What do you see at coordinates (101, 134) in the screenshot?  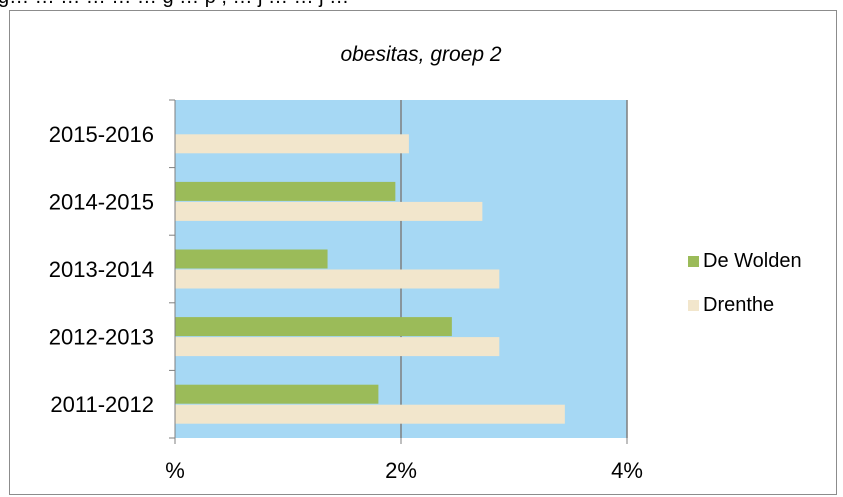 I see `y-axis-label-2015-2016: 2015-2016` at bounding box center [101, 134].